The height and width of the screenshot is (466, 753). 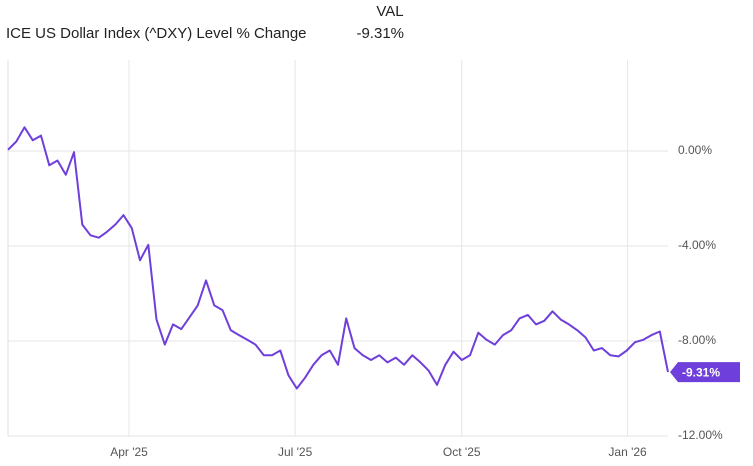 What do you see at coordinates (380, 33) in the screenshot?
I see `legend-value: -9.31%` at bounding box center [380, 33].